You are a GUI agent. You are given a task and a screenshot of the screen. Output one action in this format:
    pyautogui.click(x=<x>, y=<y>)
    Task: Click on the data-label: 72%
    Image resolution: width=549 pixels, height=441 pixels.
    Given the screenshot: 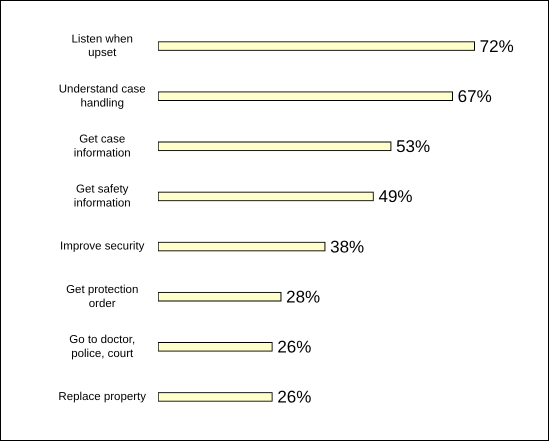 What is the action you would take?
    pyautogui.click(x=497, y=46)
    